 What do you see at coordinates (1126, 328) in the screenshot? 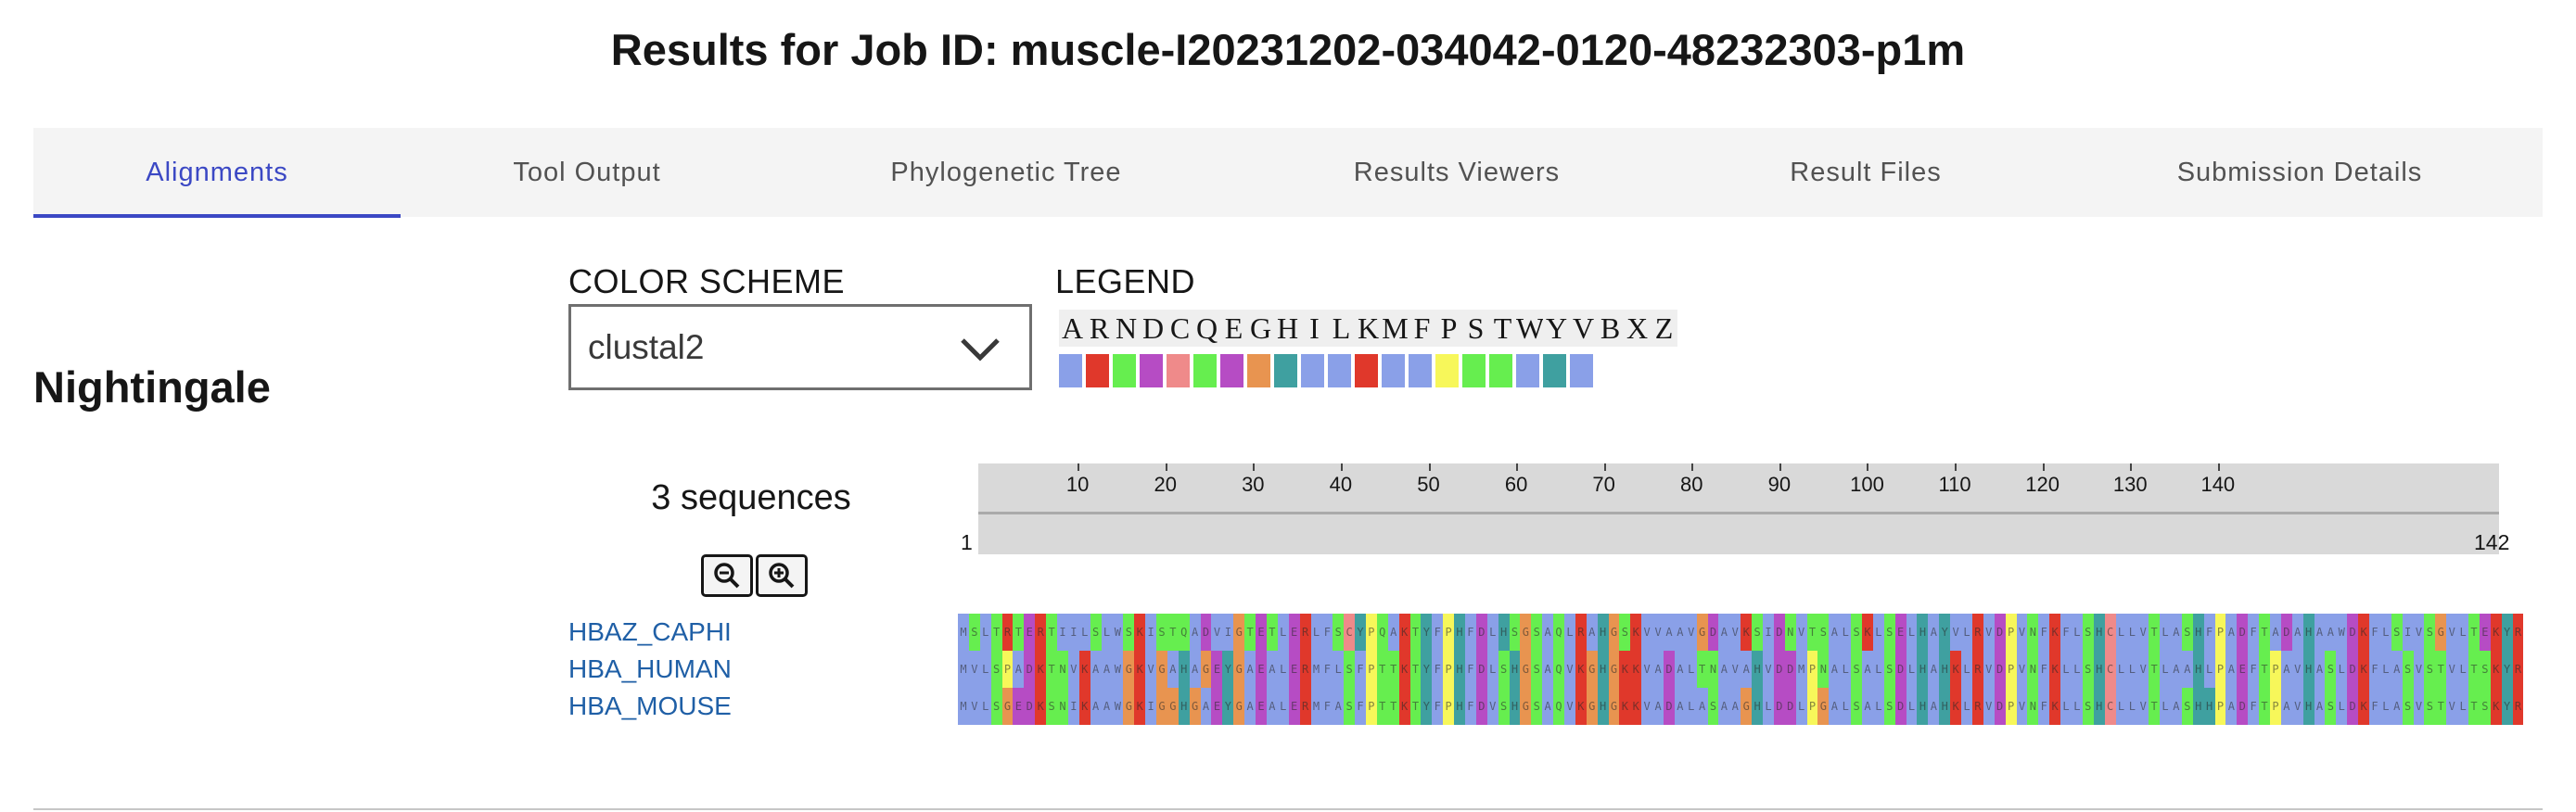
I see `legend-letter: N` at bounding box center [1126, 328].